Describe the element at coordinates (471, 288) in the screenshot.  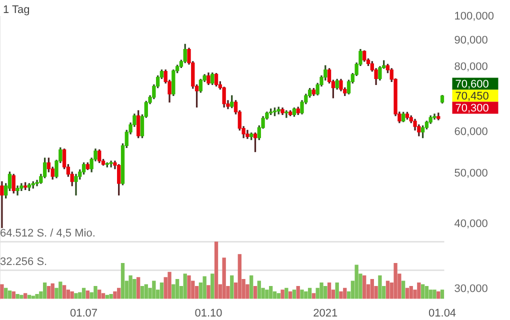
I see `y-tick-label: 30,000` at that location.